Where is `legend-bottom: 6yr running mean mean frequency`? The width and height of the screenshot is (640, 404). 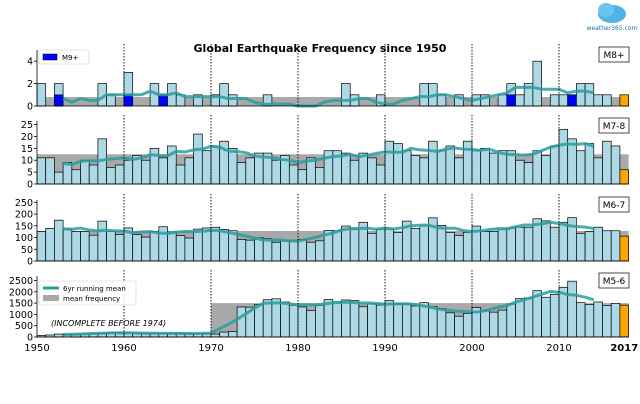
legend-bottom: 6yr running mean mean frequency is located at coordinates (87, 293).